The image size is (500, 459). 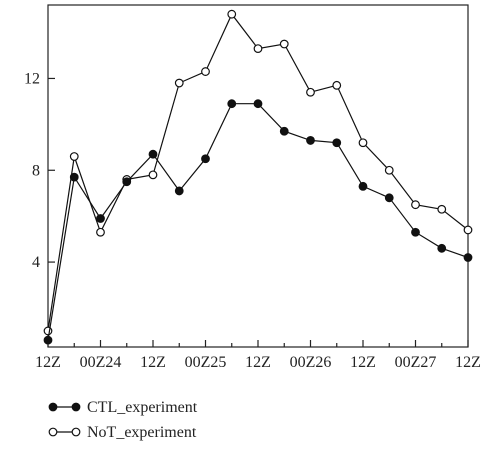 I want to click on y-tick-label: 8, so click(x=36, y=170).